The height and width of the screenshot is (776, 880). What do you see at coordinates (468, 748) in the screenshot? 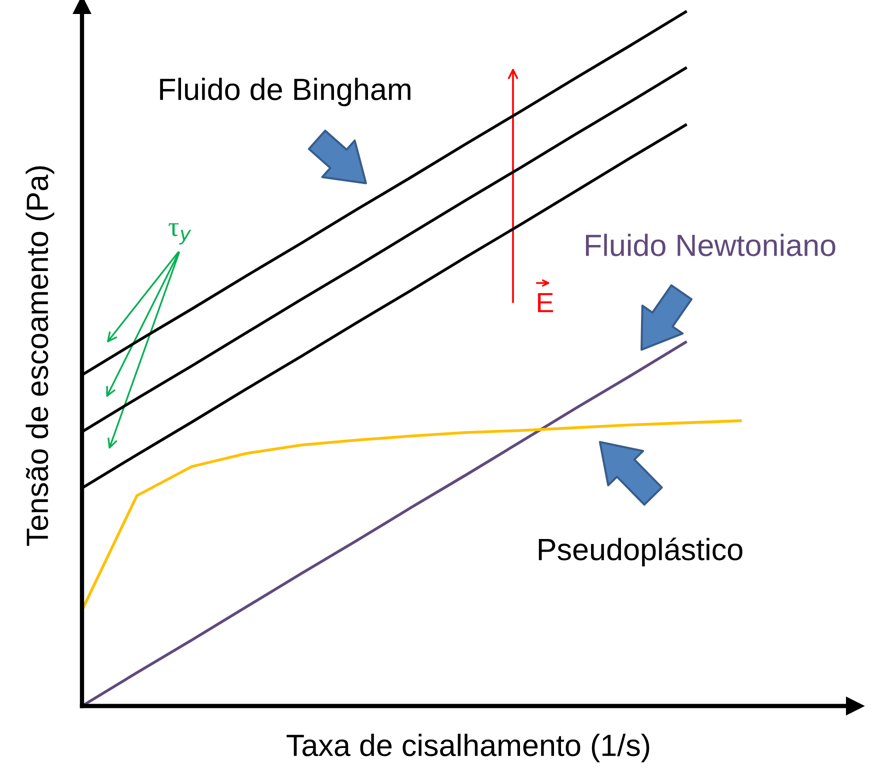
I see `x-axis-title: Taxa de cisalhamento (1/s)` at bounding box center [468, 748].